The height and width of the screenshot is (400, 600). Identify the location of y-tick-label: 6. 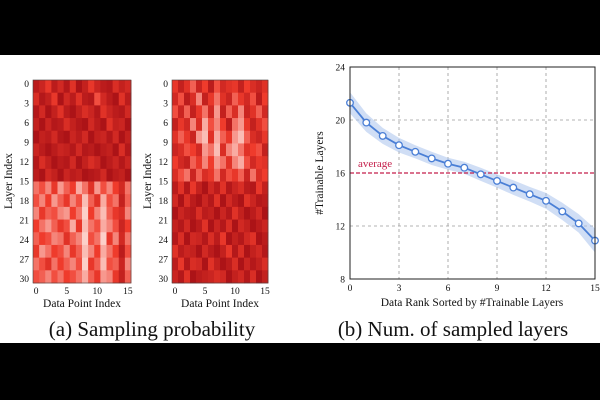
(165, 124).